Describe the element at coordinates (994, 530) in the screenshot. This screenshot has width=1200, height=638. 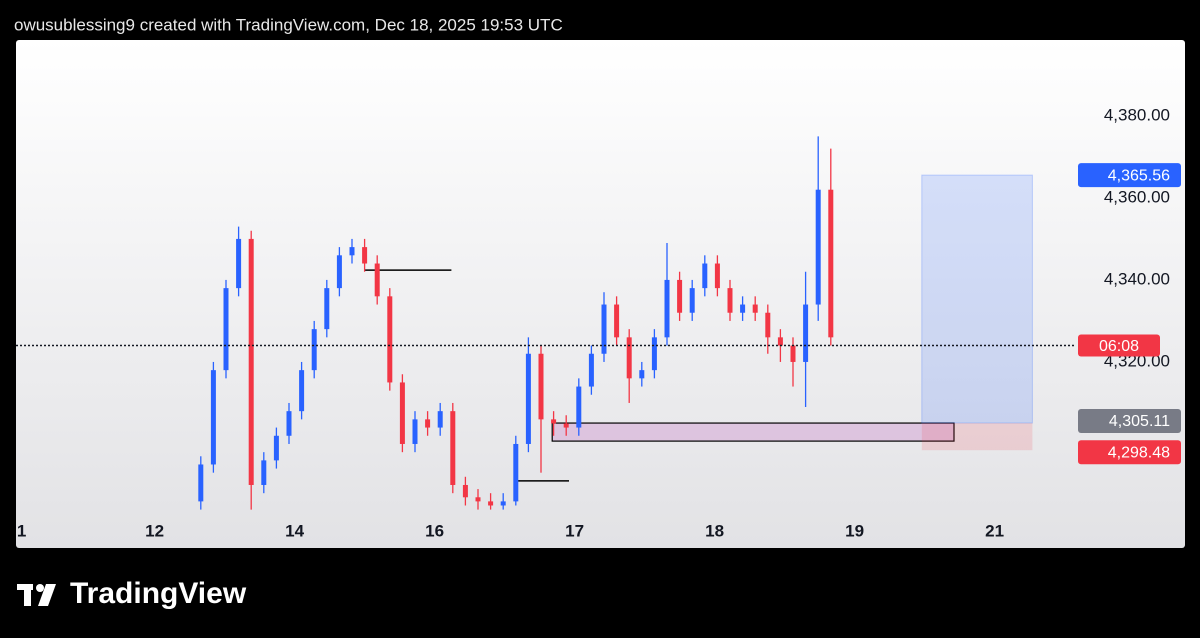
I see `x-tick-label: 21` at that location.